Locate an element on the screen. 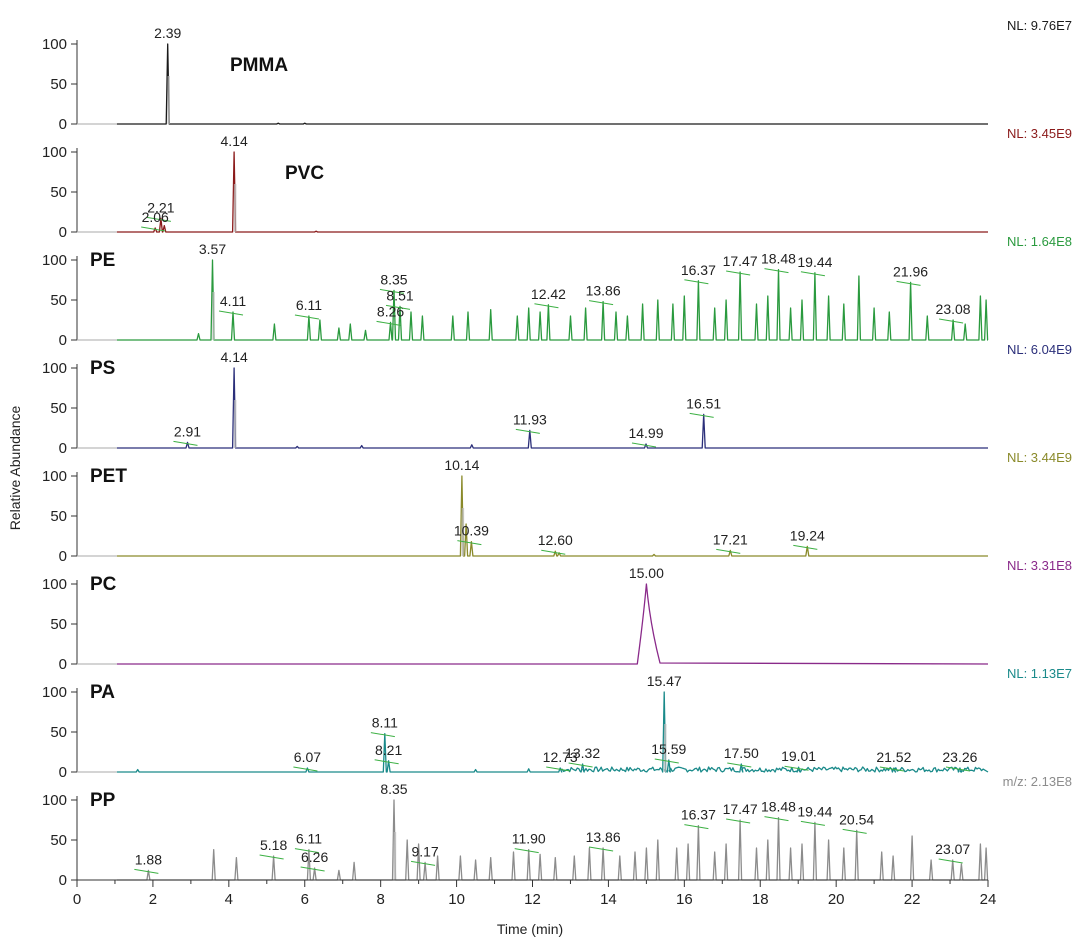 The image size is (1080, 946). peak-label: 10.39 is located at coordinates (471, 531).